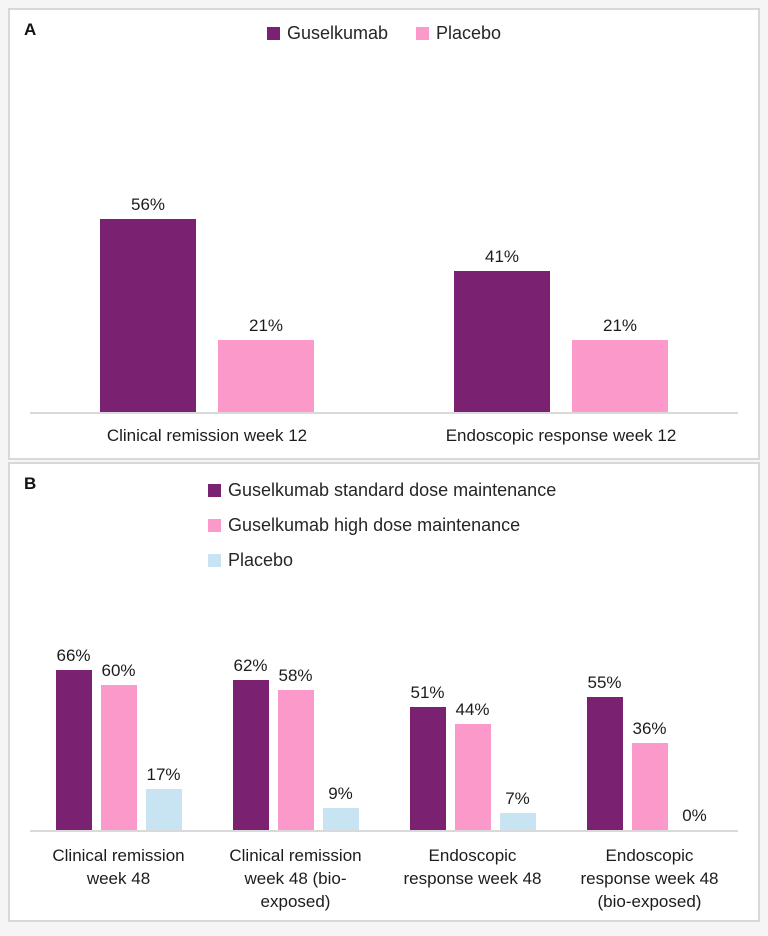  What do you see at coordinates (695, 710) in the screenshot?
I see `bar-column: 0%` at bounding box center [695, 710].